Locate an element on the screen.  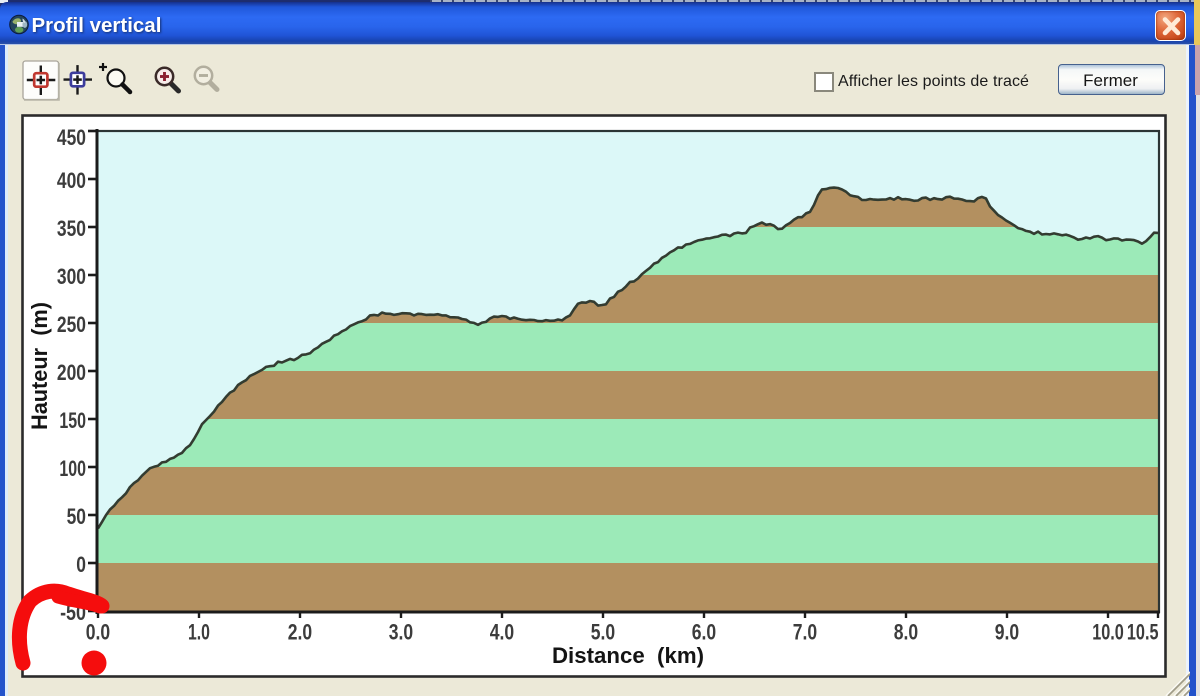
svg-text: 1.0 is located at coordinates (199, 632).